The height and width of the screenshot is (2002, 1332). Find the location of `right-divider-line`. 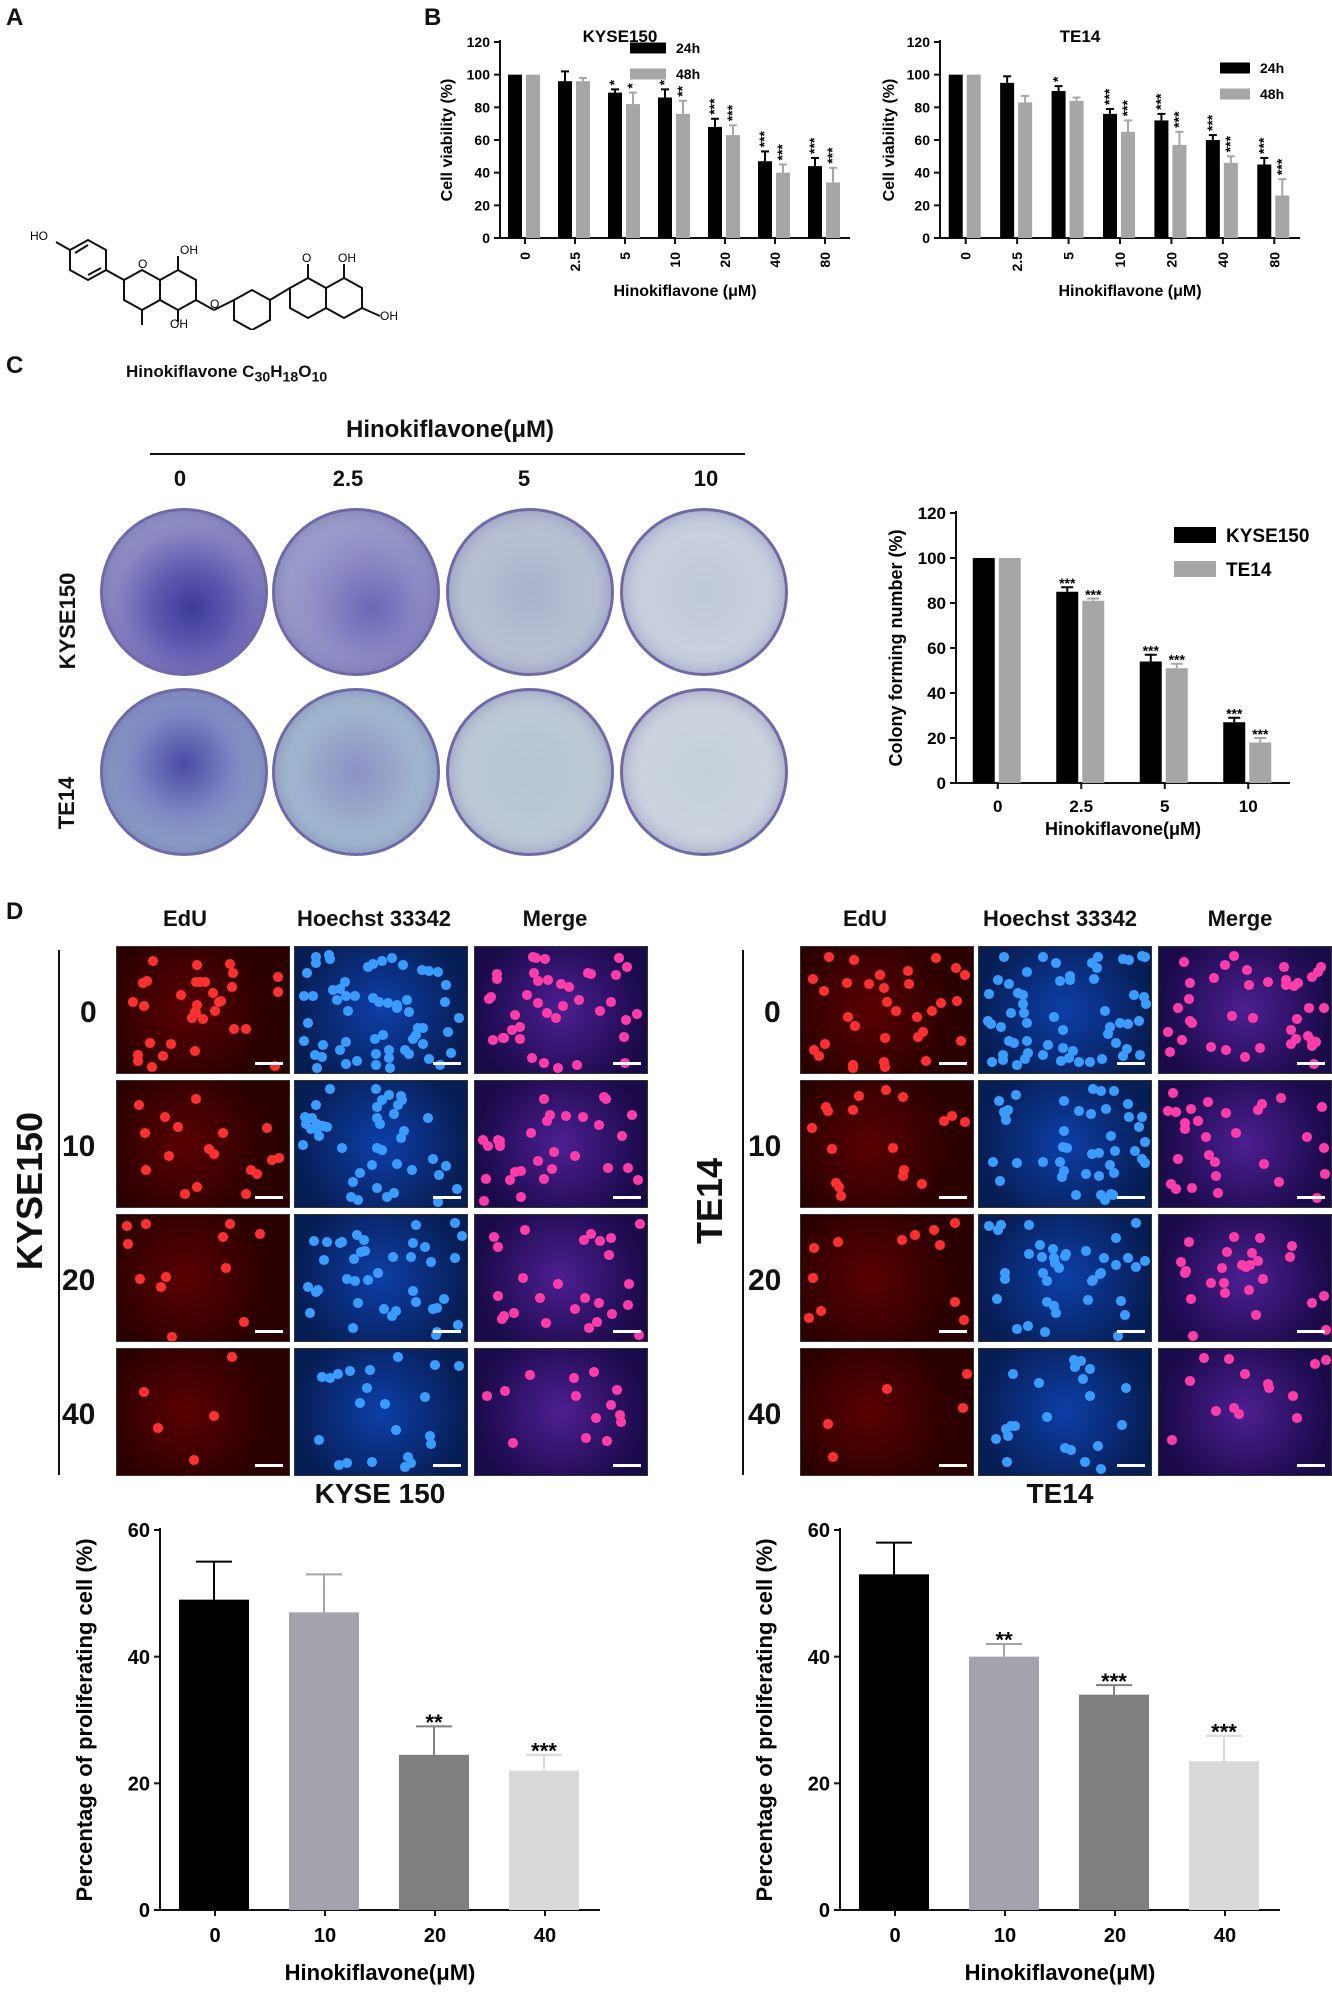

right-divider-line is located at coordinates (743, 1212).